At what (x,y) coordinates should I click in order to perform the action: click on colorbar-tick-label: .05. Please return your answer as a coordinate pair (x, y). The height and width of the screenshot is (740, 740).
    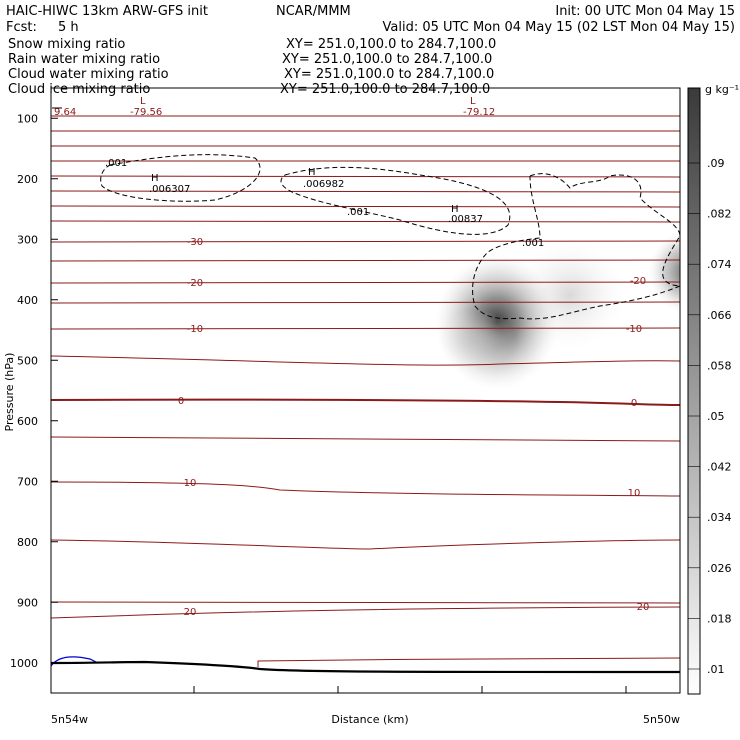
    Looking at the image, I should click on (716, 416).